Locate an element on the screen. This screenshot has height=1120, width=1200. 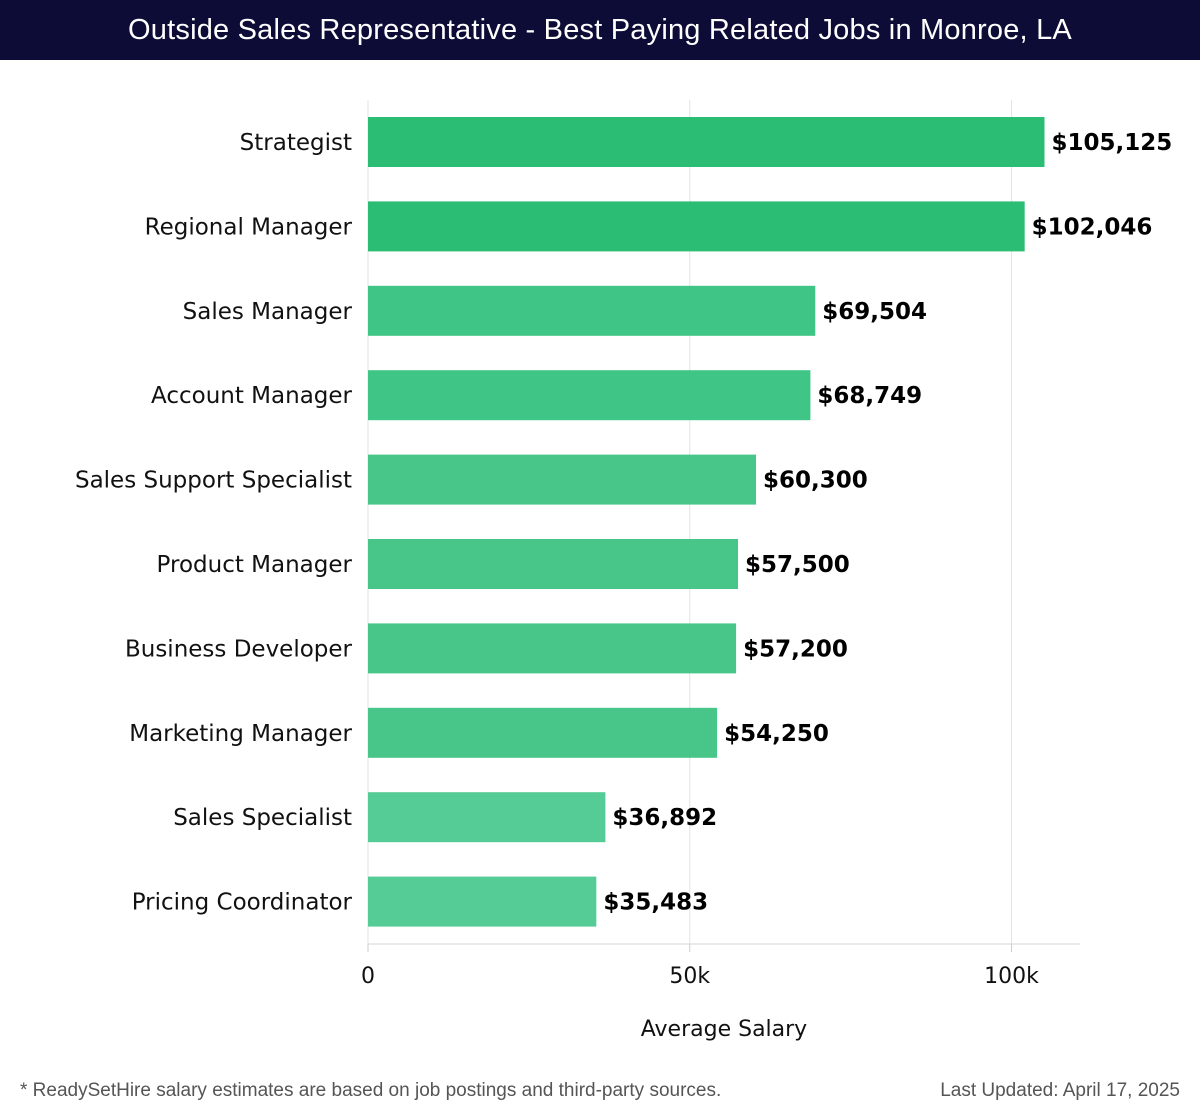
x-tick-label: 50k is located at coordinates (689, 976).